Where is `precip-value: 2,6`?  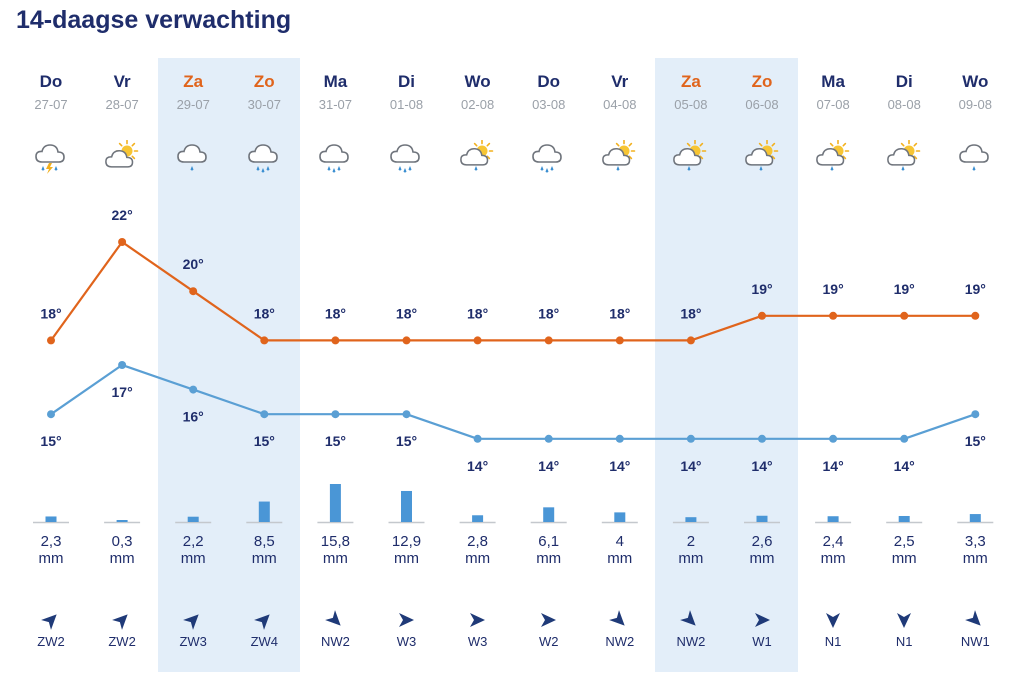
precip-value: 2,6 is located at coordinates (762, 541).